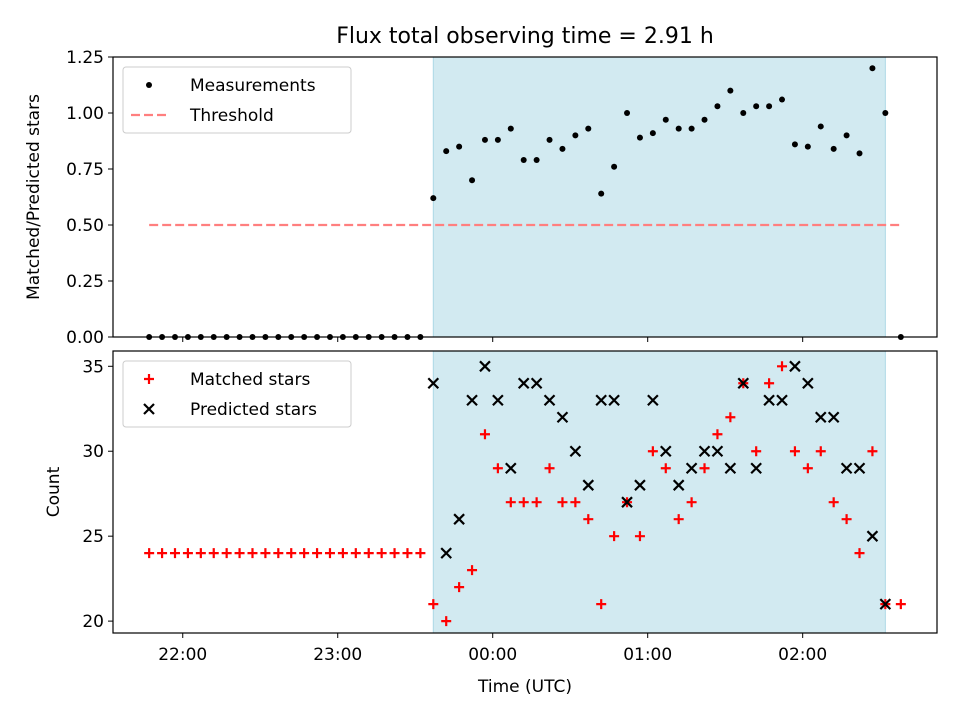  What do you see at coordinates (85, 170) in the screenshot?
I see `top-y-tick-label: 0.75` at bounding box center [85, 170].